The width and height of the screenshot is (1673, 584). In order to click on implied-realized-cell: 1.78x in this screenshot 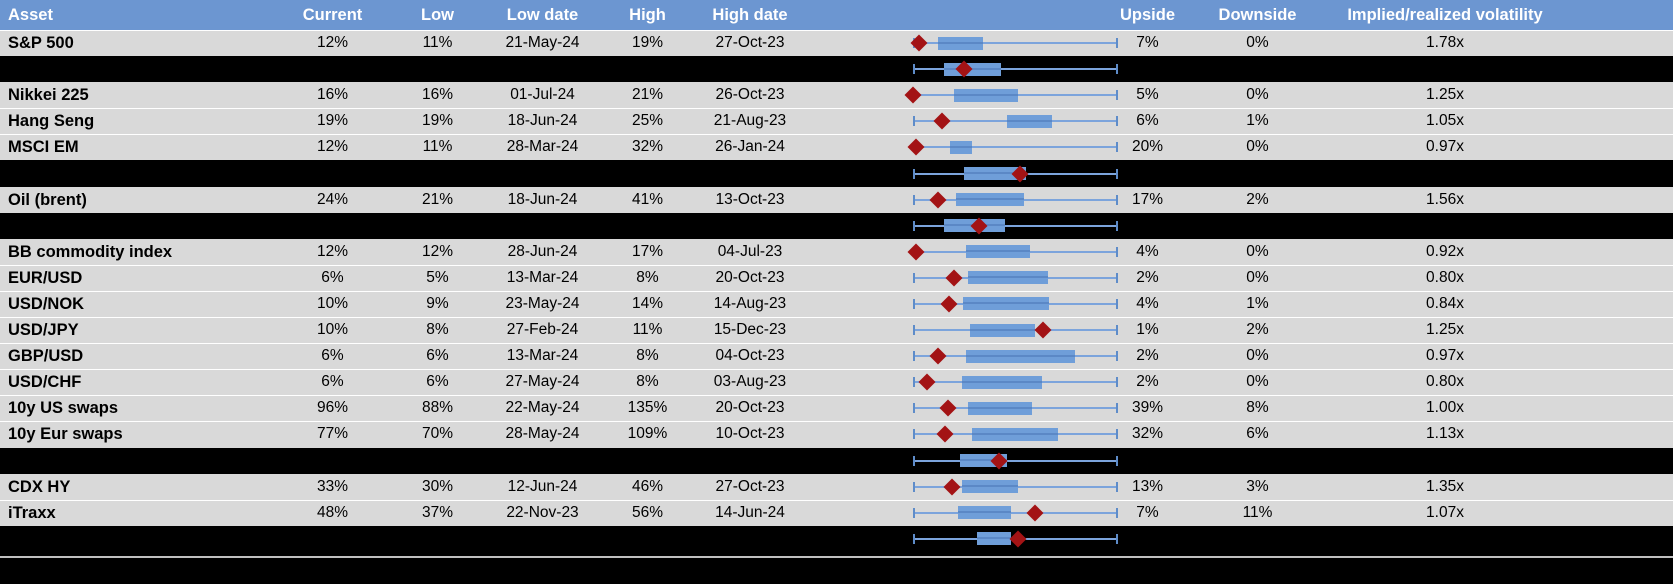, I will do `click(1445, 42)`.